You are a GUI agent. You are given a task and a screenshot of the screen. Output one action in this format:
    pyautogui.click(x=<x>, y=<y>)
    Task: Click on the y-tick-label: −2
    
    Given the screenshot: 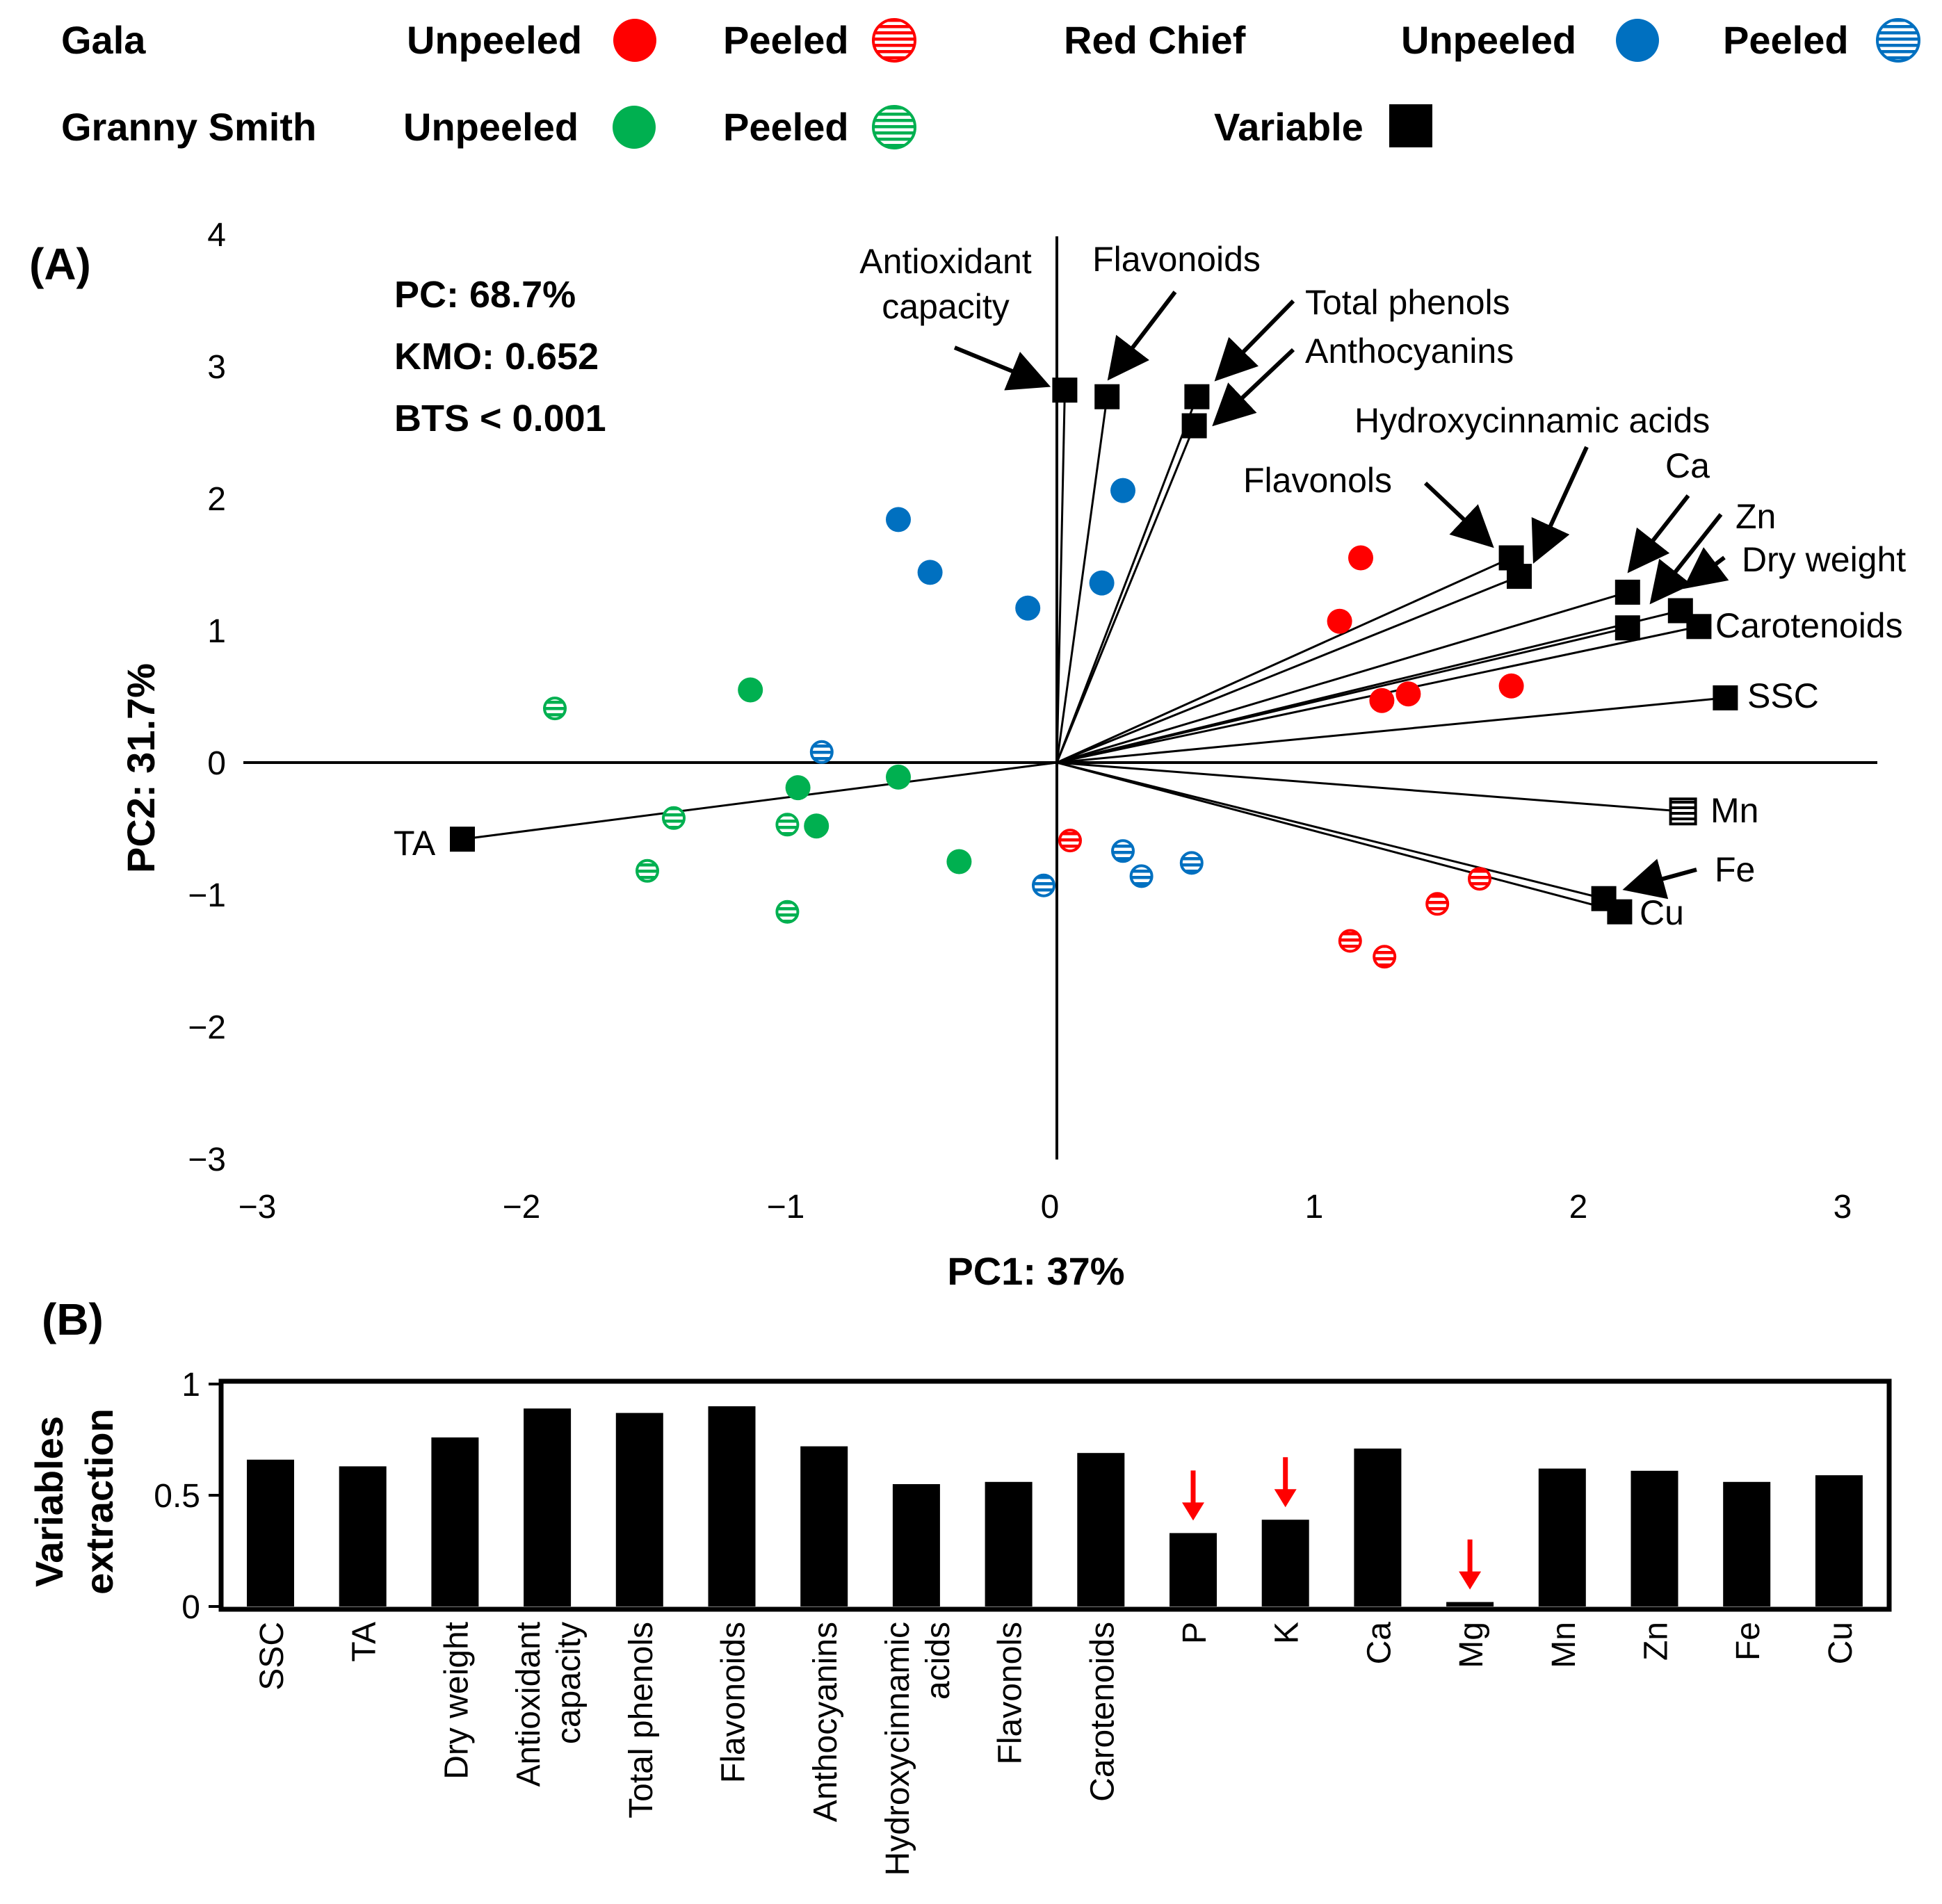 What is the action you would take?
    pyautogui.click(x=207, y=1027)
    